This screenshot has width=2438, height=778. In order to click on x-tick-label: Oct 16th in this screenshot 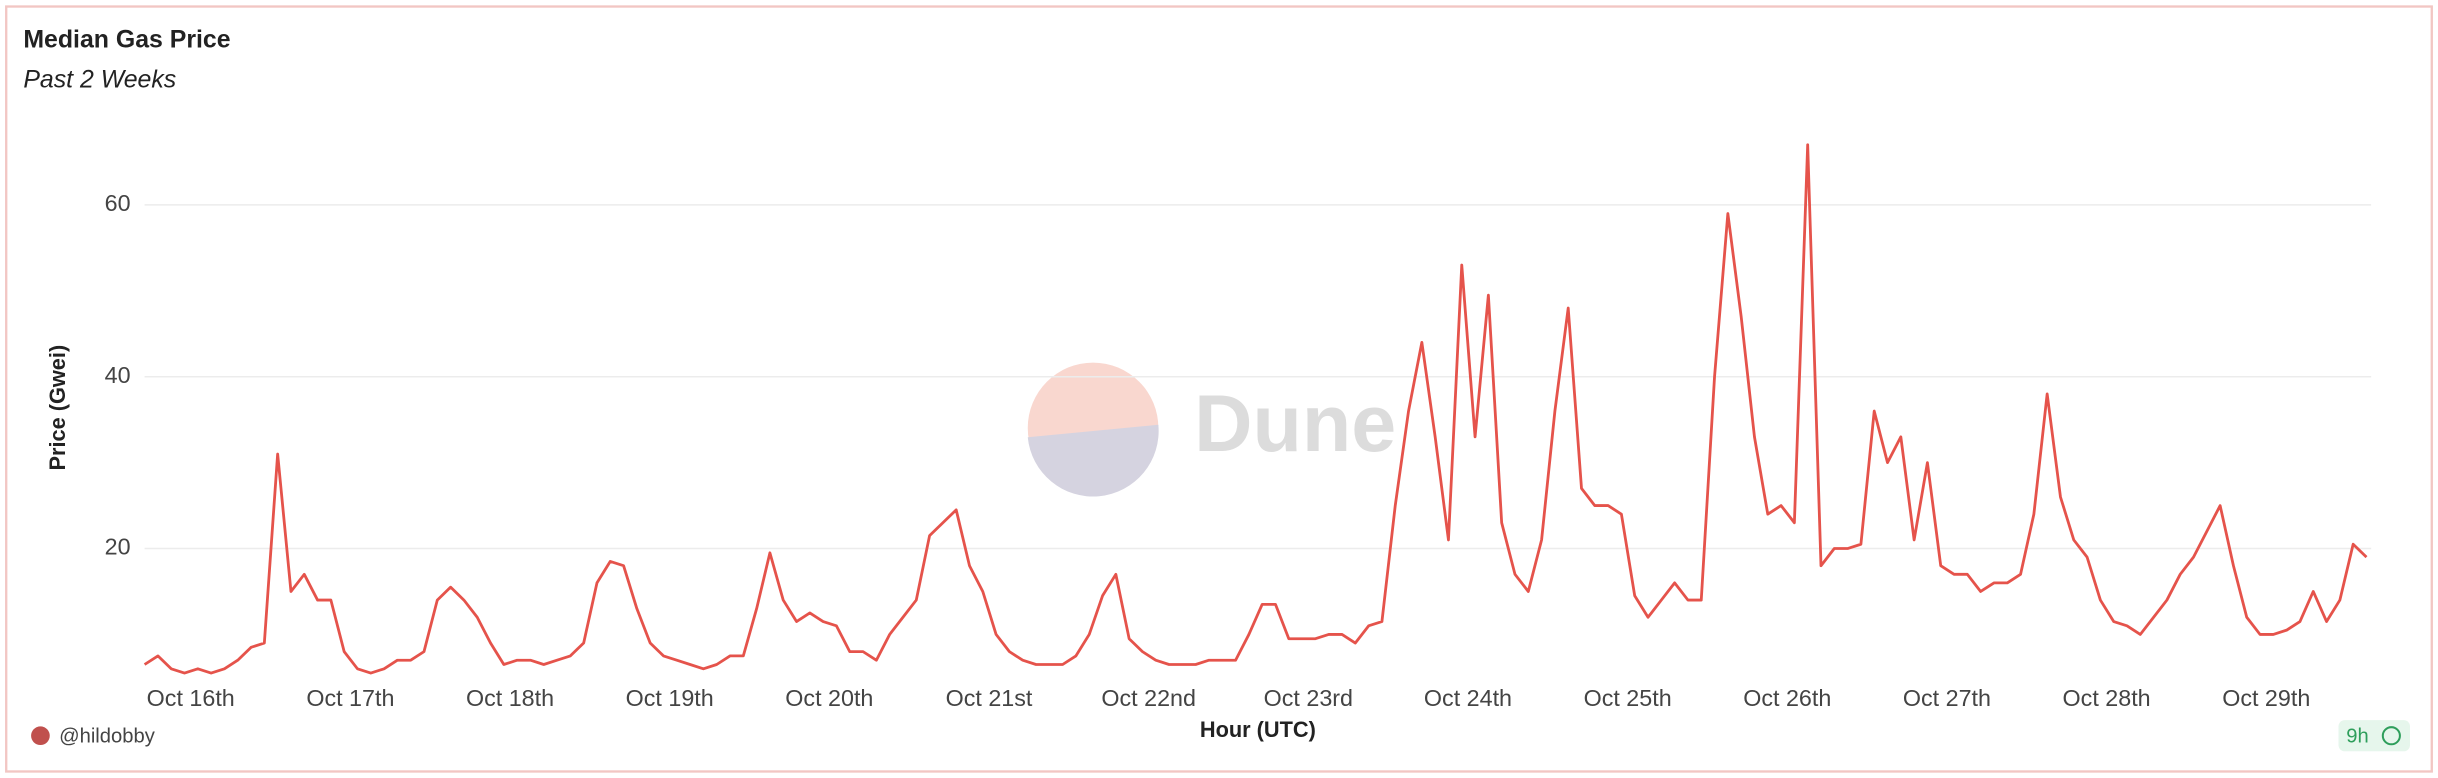, I will do `click(191, 698)`.